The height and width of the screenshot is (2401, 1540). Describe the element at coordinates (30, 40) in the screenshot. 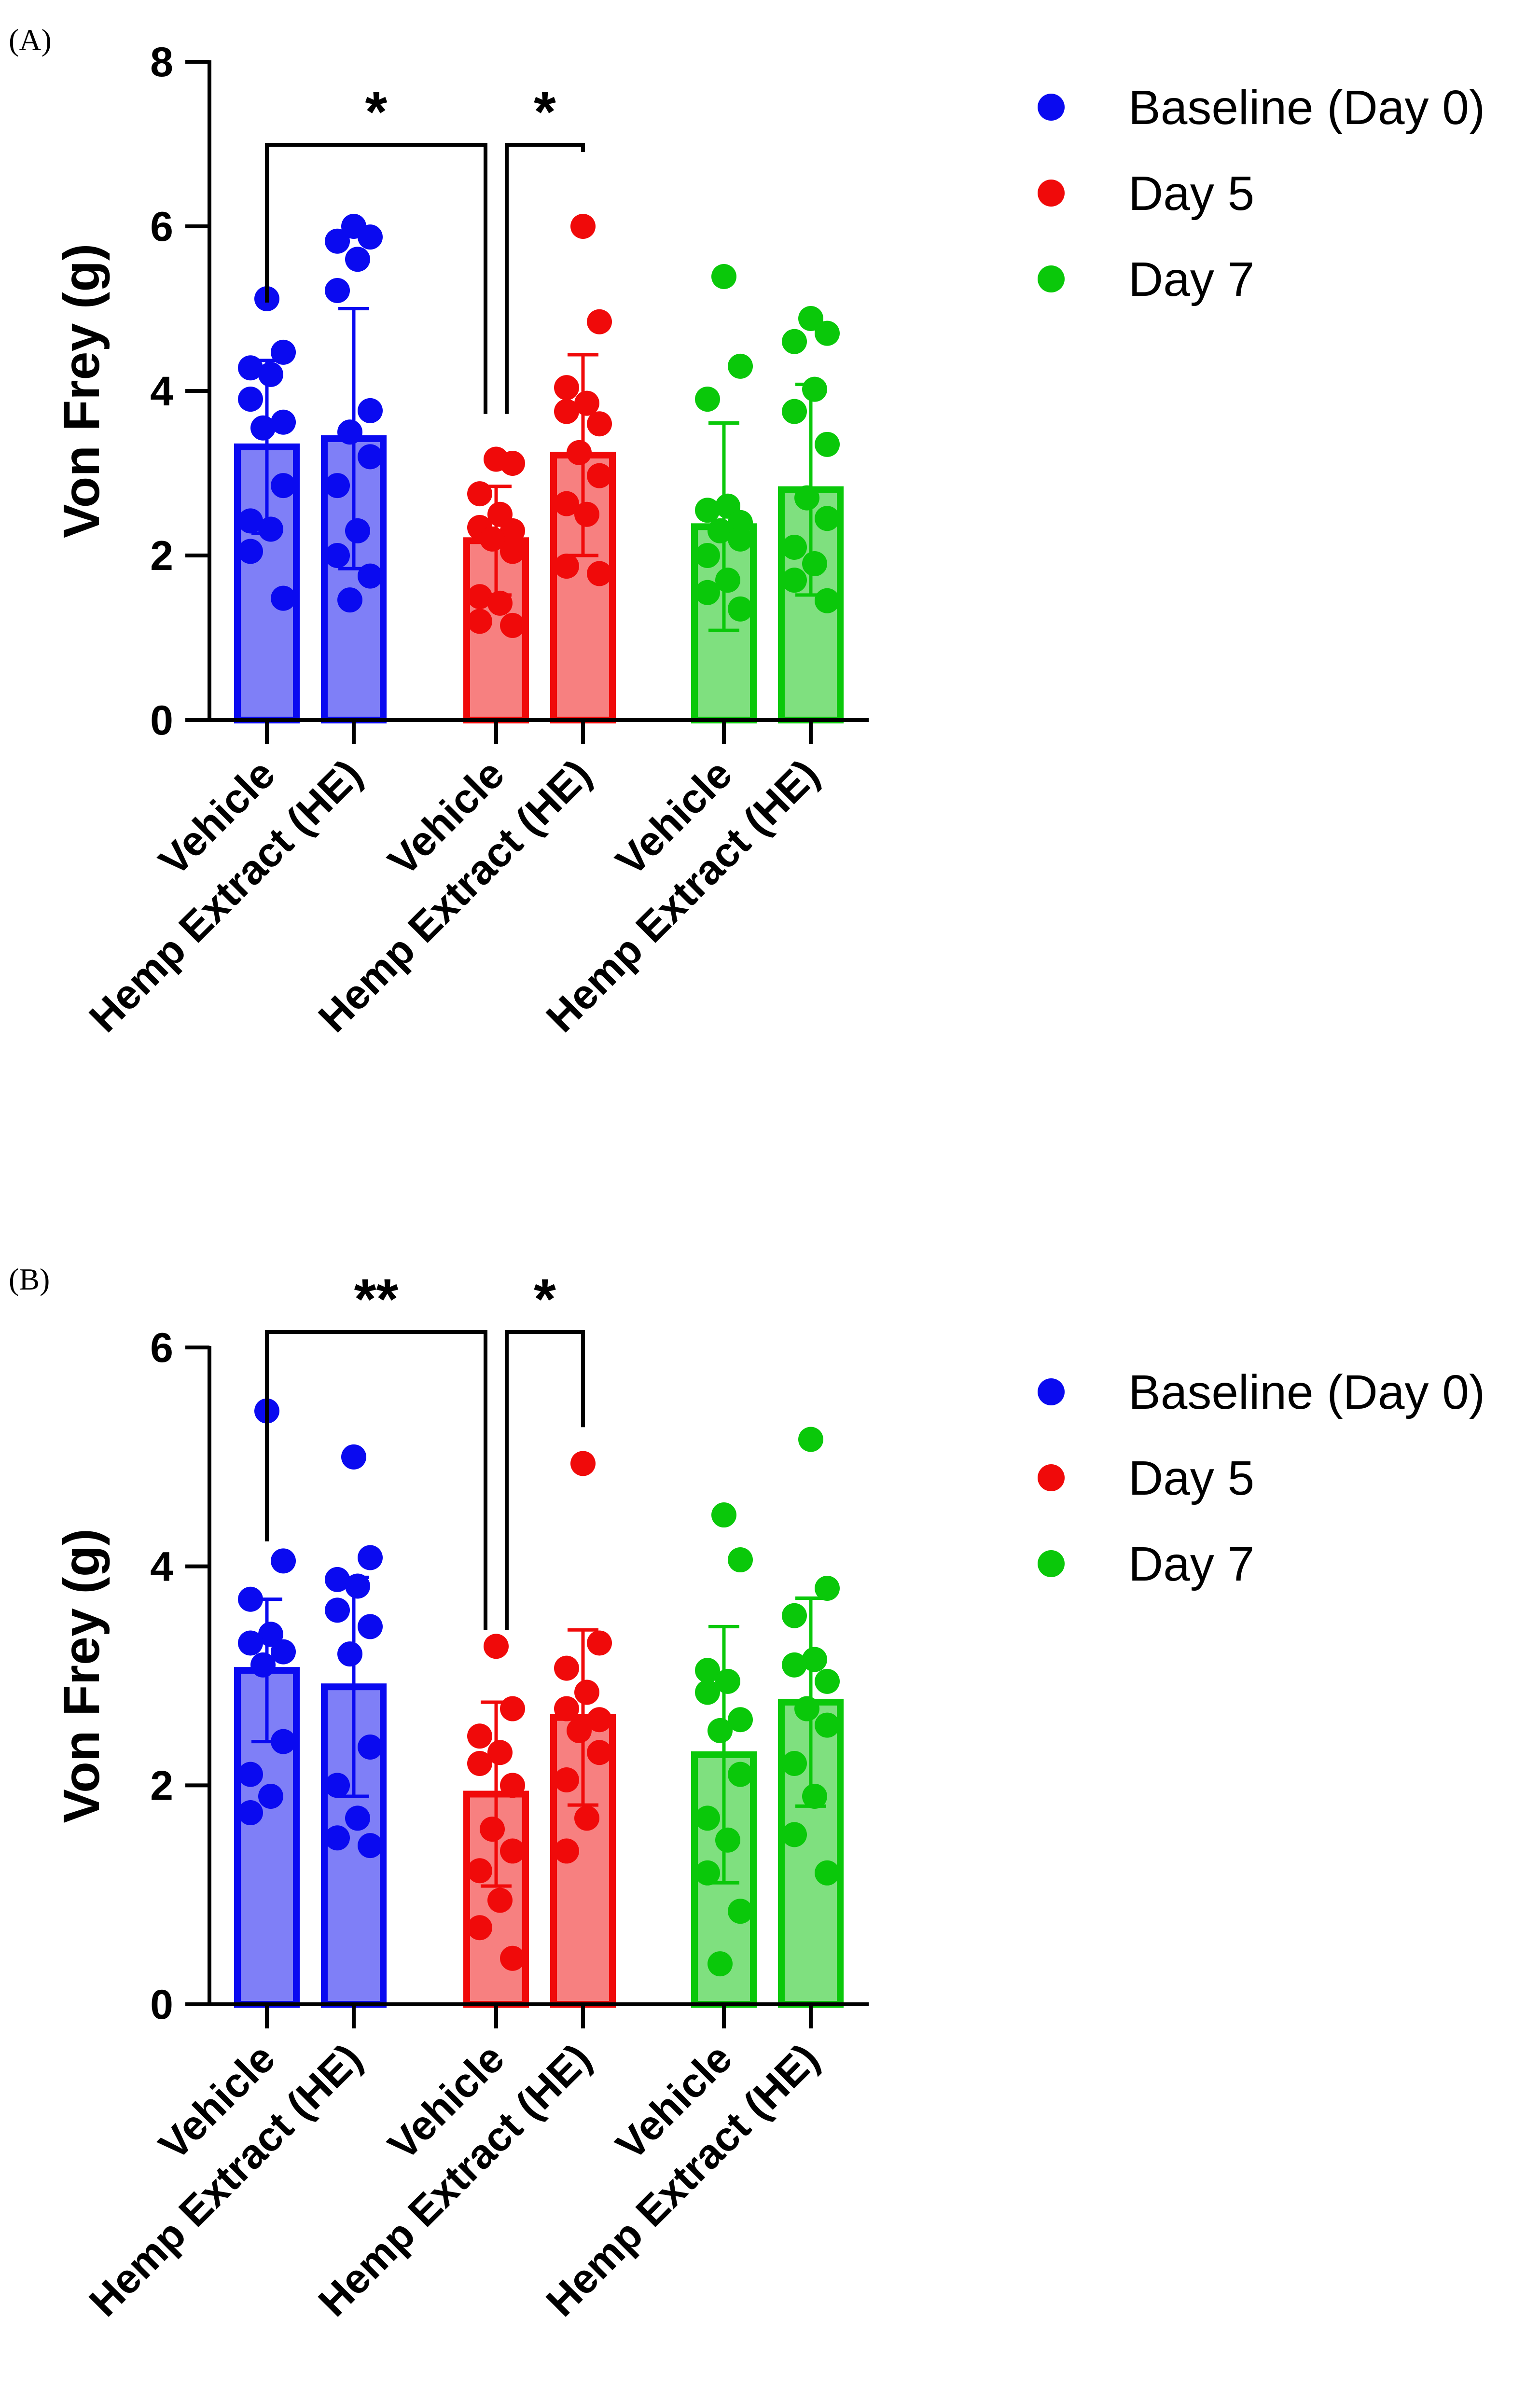

I see `panel-label-a: (A)` at that location.